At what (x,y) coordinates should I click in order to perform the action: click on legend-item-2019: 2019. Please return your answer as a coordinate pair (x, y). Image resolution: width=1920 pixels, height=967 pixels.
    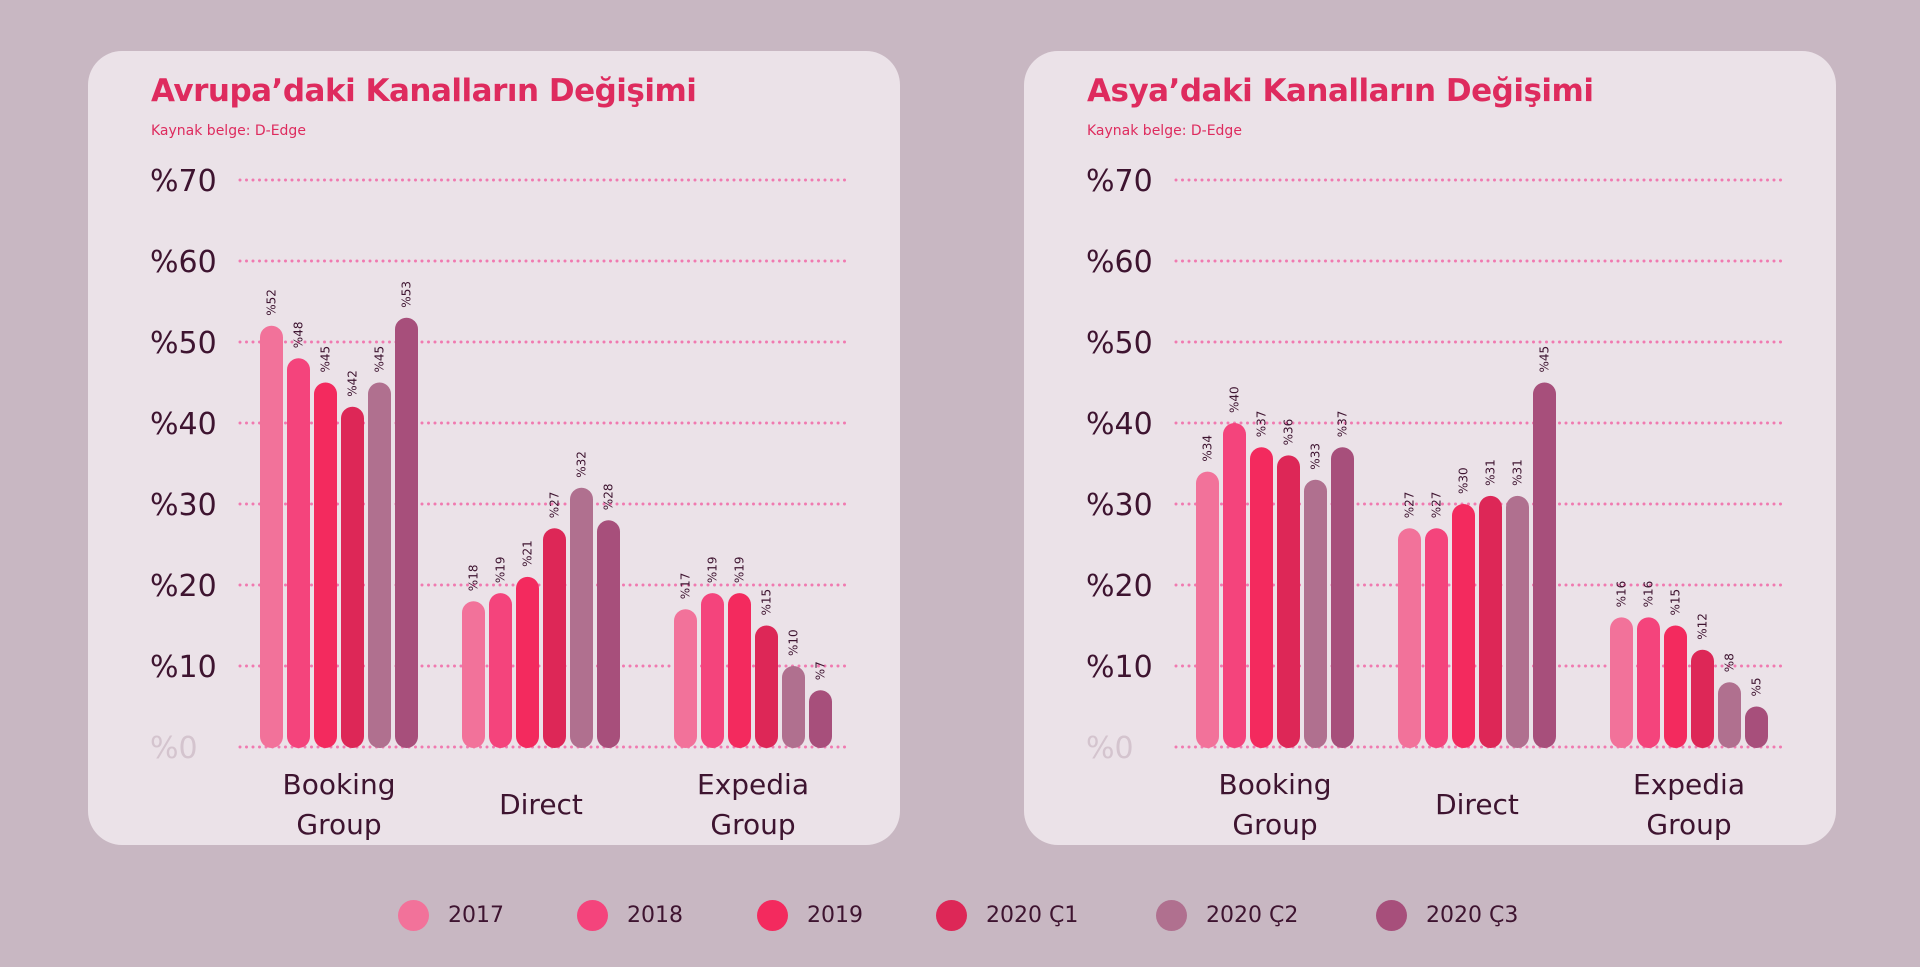
    Looking at the image, I should click on (810, 915).